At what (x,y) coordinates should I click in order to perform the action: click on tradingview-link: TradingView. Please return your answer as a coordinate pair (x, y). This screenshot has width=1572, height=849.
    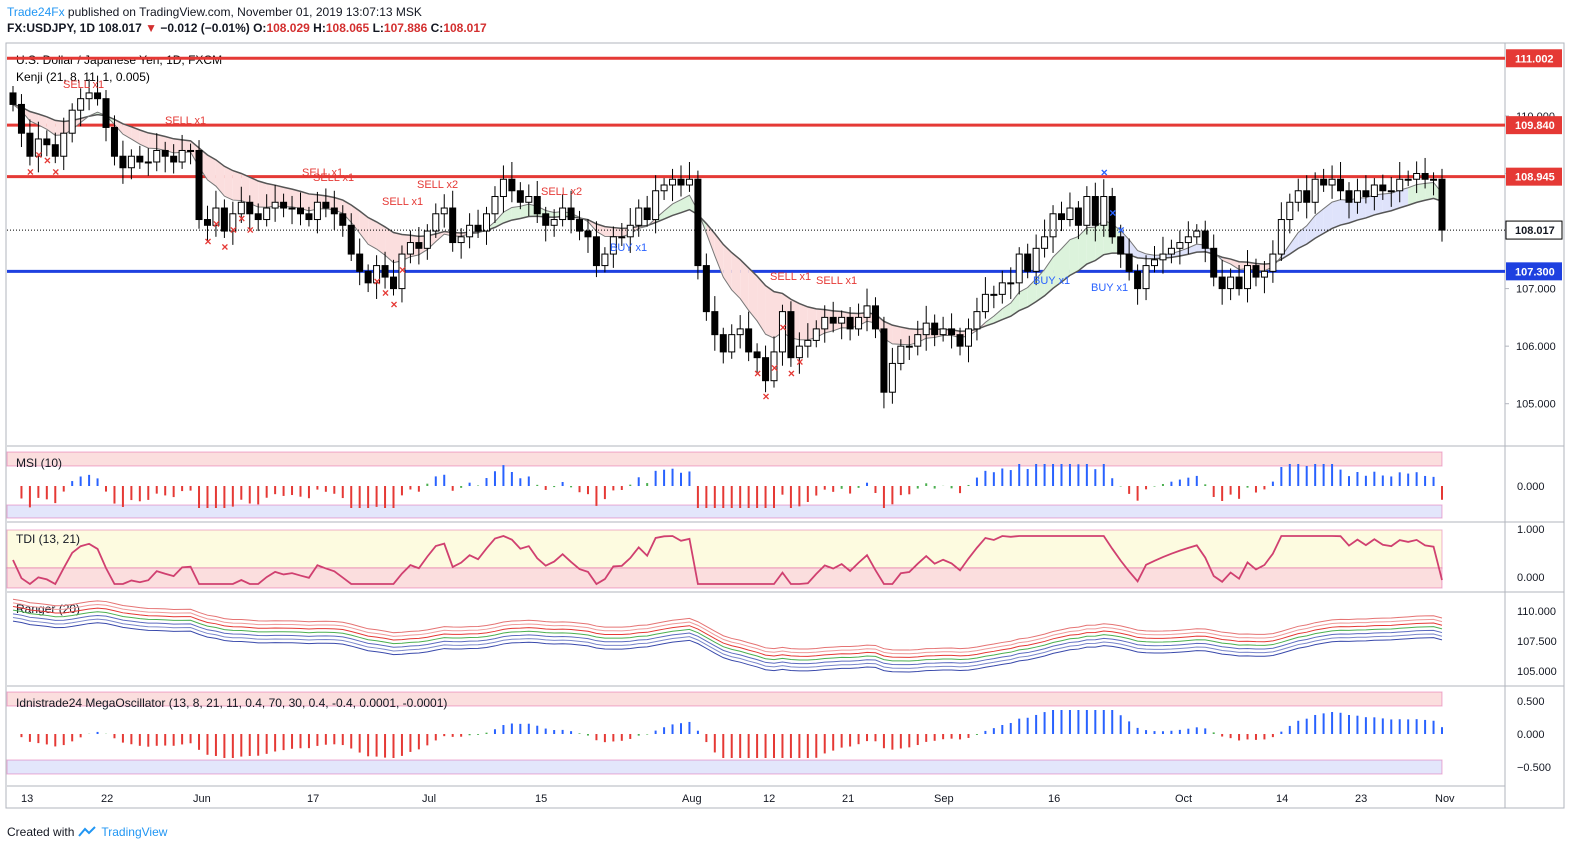
    Looking at the image, I should click on (122, 832).